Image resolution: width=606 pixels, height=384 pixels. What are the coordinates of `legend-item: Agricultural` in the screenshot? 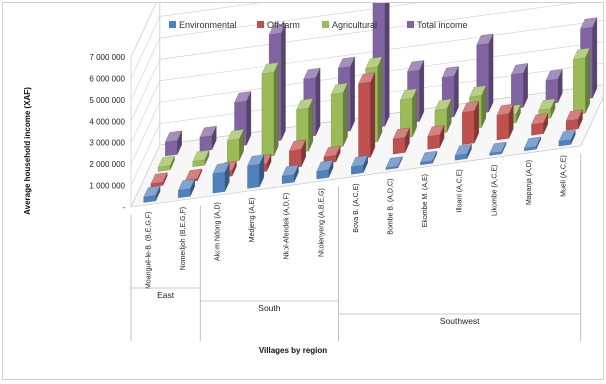 It's located at (349, 25).